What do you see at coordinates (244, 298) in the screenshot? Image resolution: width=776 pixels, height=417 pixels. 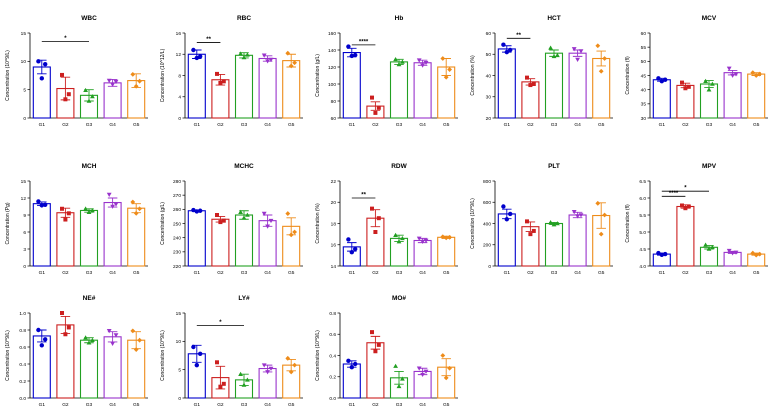 I see `chart-title: LY#` at bounding box center [244, 298].